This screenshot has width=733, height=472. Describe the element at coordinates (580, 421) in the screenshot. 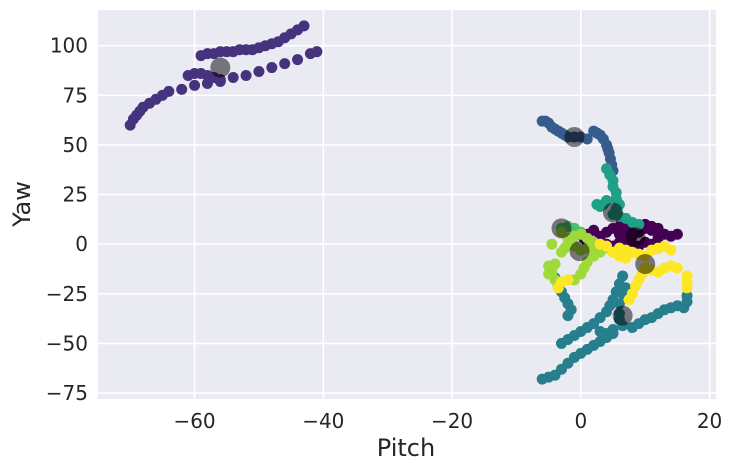

I see `x-tick-label: 0` at that location.